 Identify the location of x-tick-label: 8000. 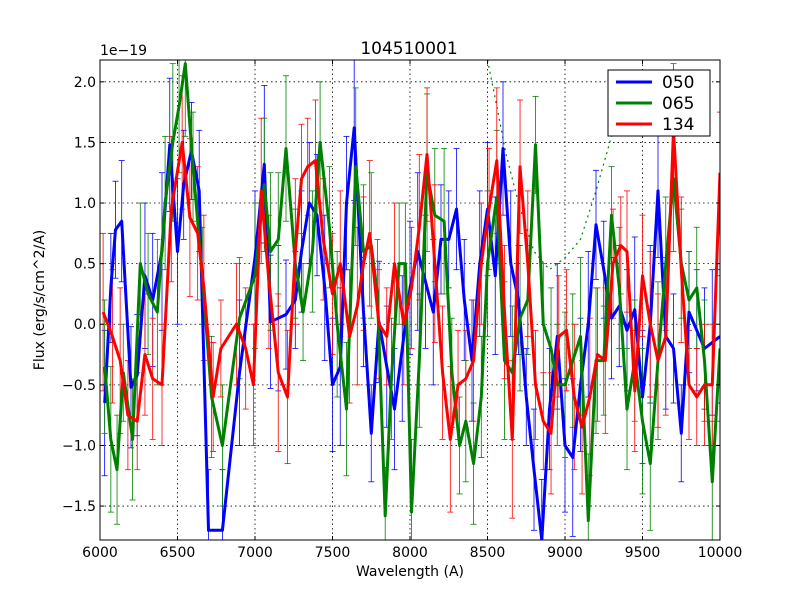
(410, 553).